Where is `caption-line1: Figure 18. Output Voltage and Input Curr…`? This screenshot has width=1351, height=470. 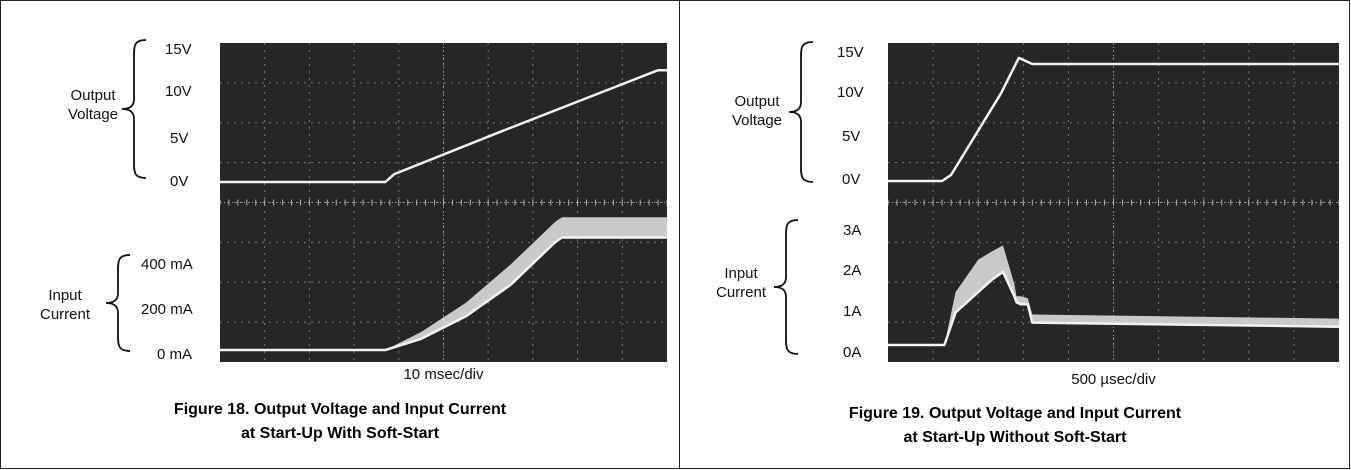
caption-line1: Figure 18. Output Voltage and Input Curr… is located at coordinates (340, 409).